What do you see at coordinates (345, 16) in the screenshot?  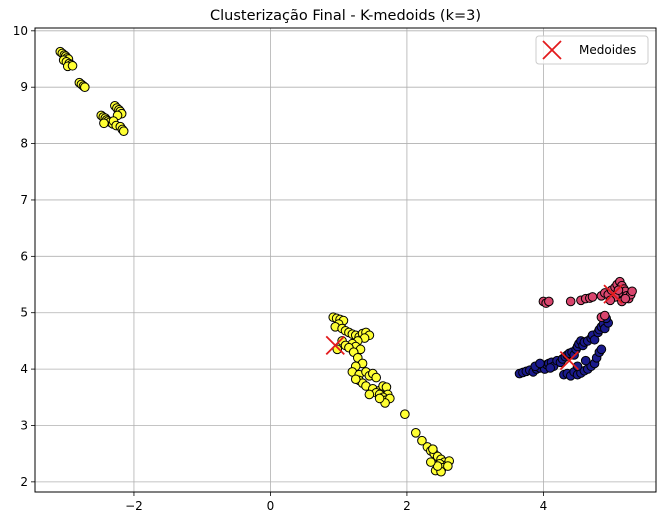 I see `chart-title: Clusterização Final - K-medoids (k=3)` at bounding box center [345, 16].